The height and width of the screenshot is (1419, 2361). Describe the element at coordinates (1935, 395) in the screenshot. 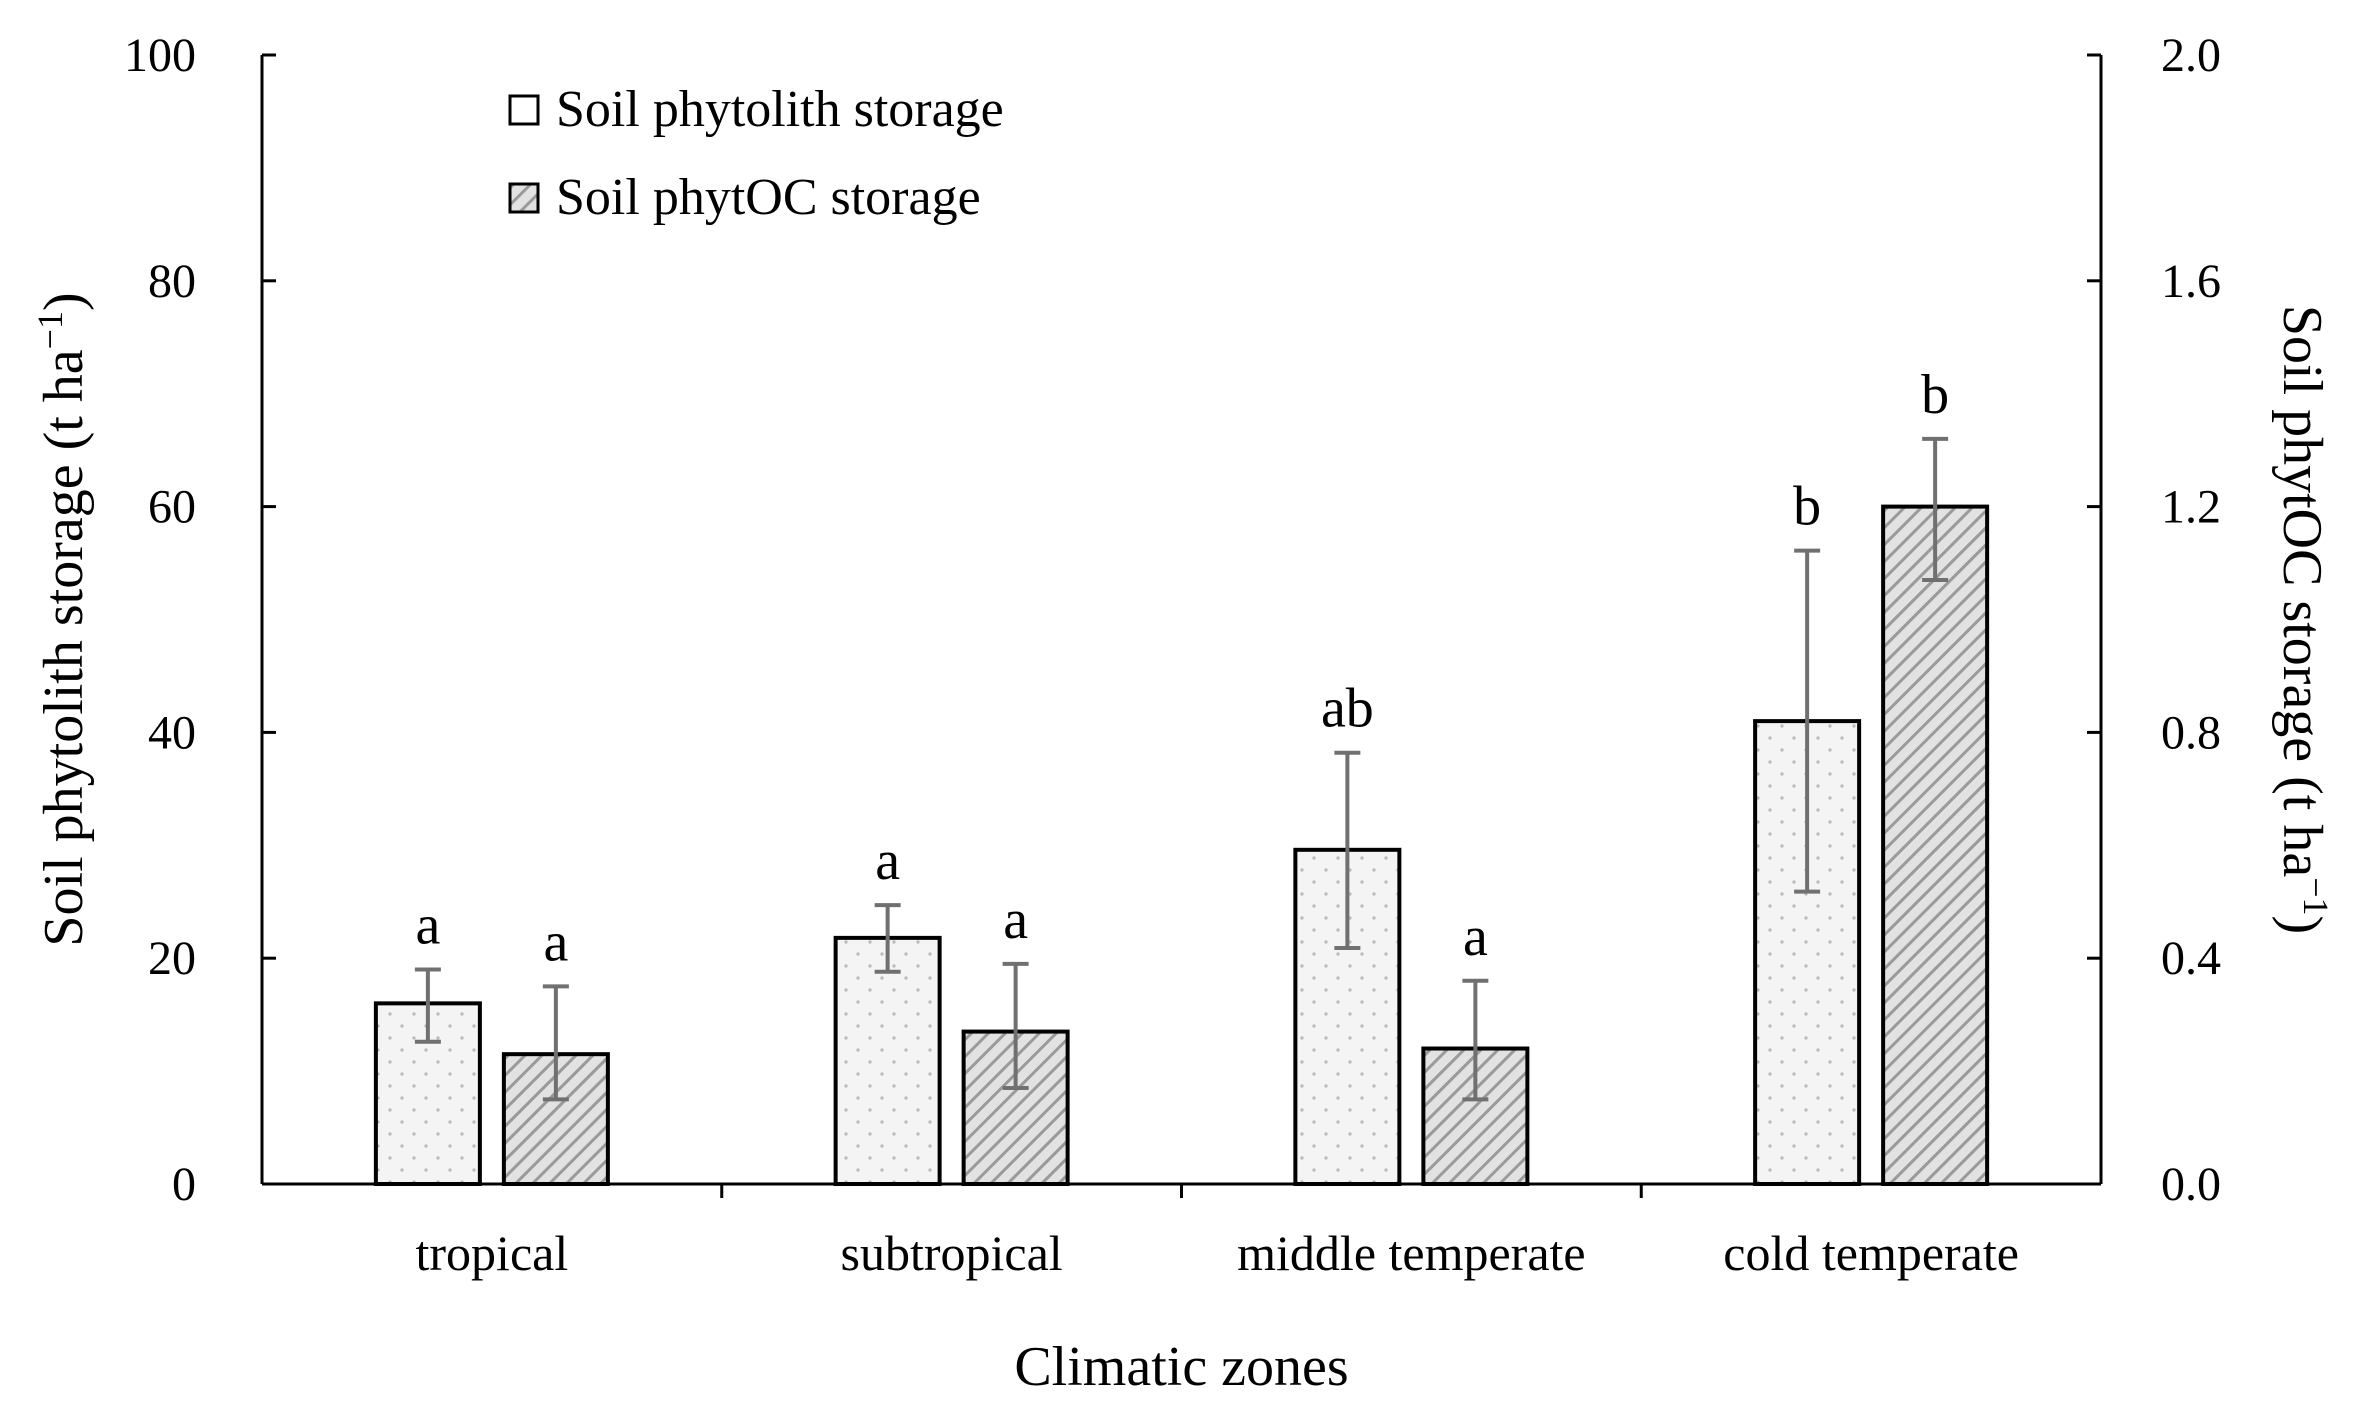

I see `significance-label-phytoc: b` at that location.